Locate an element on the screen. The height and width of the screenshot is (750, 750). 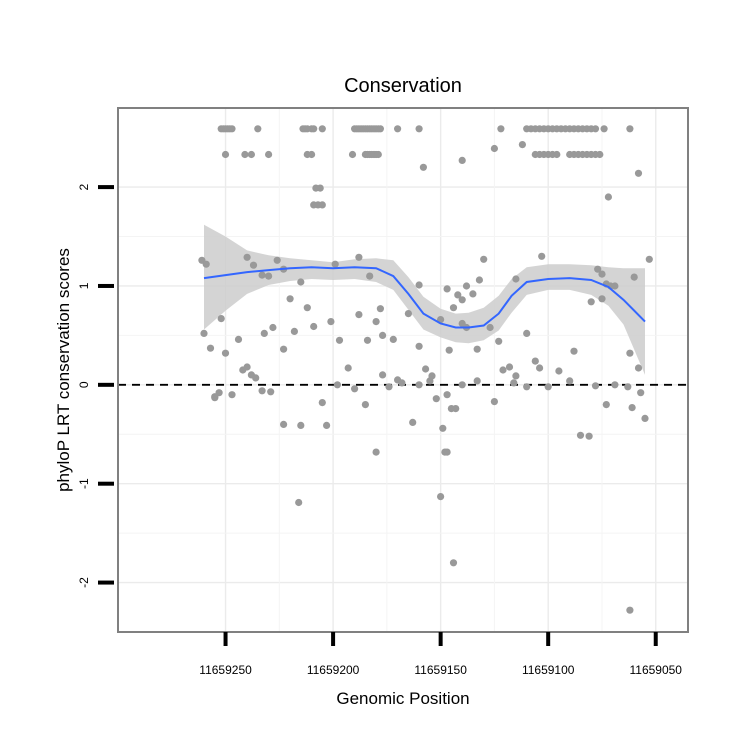
chart-title: Conservation is located at coordinates (403, 86).